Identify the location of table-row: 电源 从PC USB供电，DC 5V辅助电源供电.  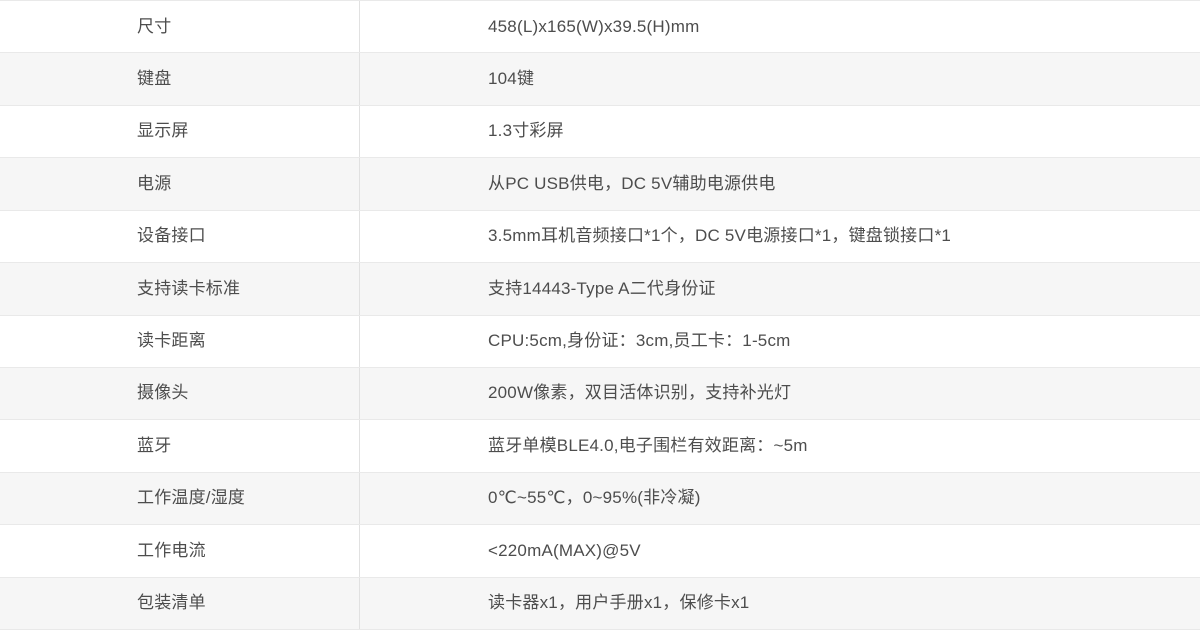
(600, 184).